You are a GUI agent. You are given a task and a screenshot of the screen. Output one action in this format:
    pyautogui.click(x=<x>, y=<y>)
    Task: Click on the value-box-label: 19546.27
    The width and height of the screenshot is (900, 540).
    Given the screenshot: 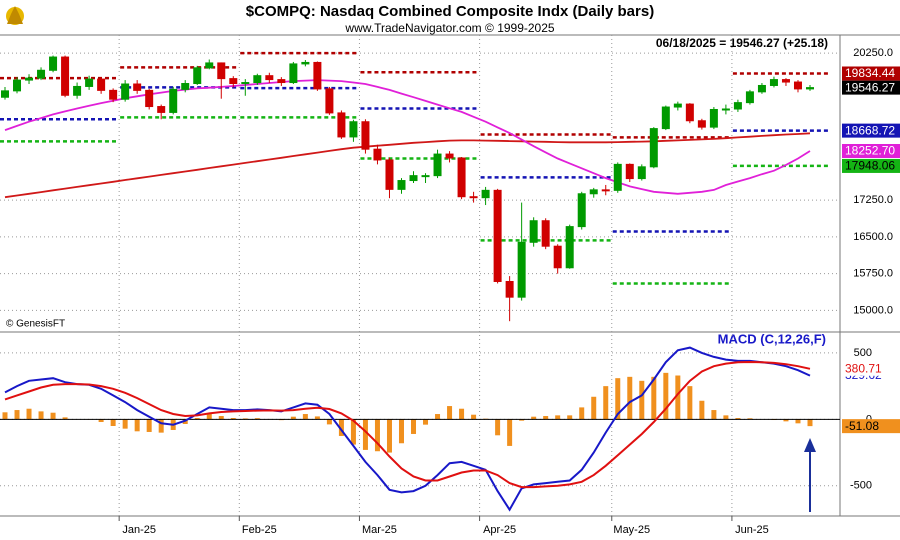 What is the action you would take?
    pyautogui.click(x=870, y=87)
    